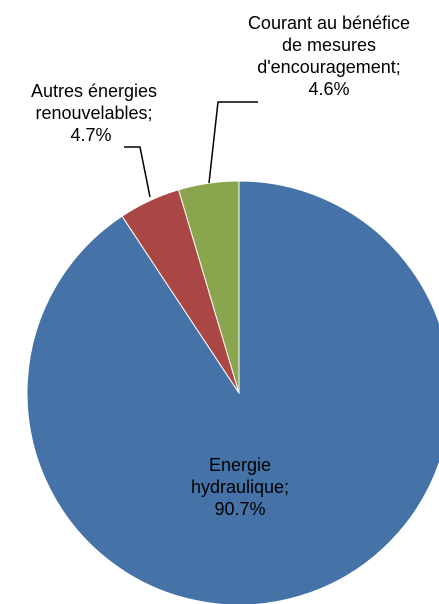 This screenshot has height=604, width=439. I want to click on leader-line-autres, so click(137, 172).